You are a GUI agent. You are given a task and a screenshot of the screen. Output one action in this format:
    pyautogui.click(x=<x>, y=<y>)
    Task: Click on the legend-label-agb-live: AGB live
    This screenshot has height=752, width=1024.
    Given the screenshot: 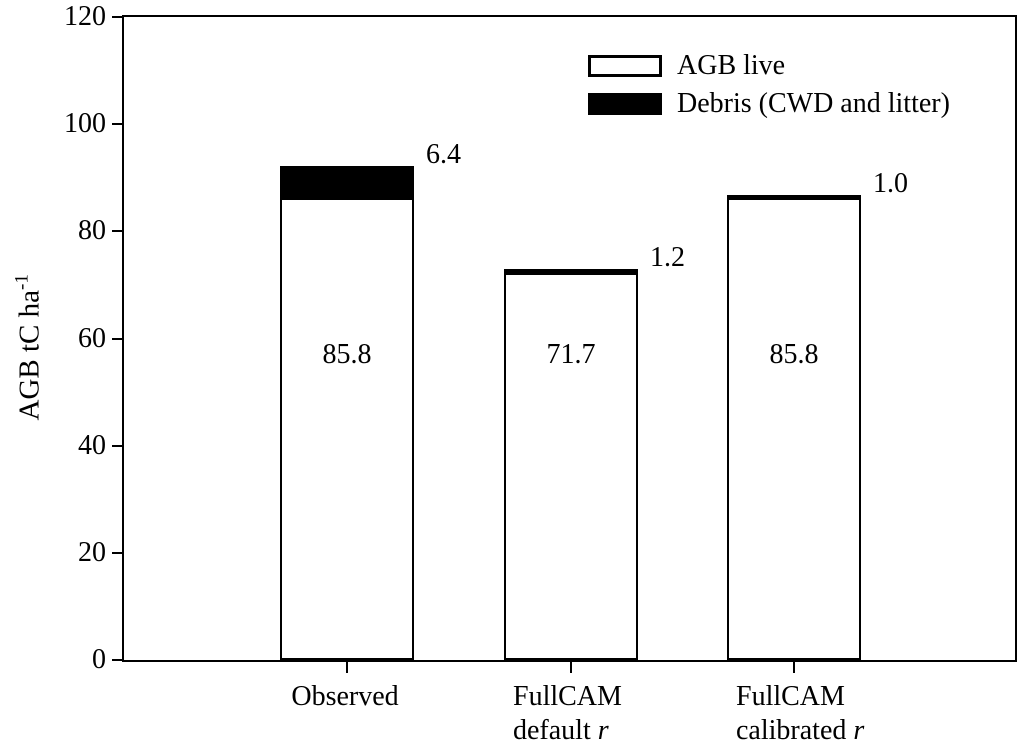 What is the action you would take?
    pyautogui.click(x=731, y=65)
    